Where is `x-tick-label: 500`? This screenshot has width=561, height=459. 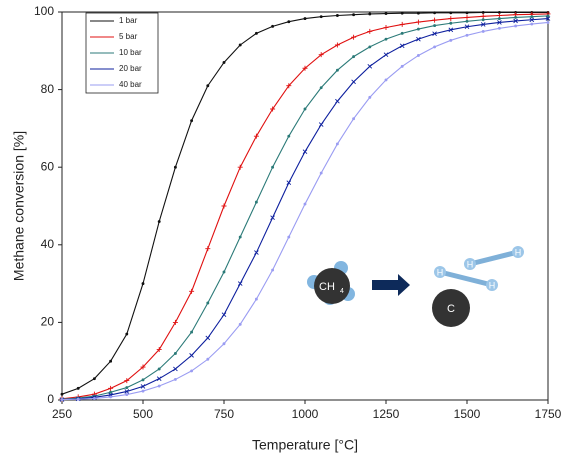 x-tick-label: 500 is located at coordinates (143, 414).